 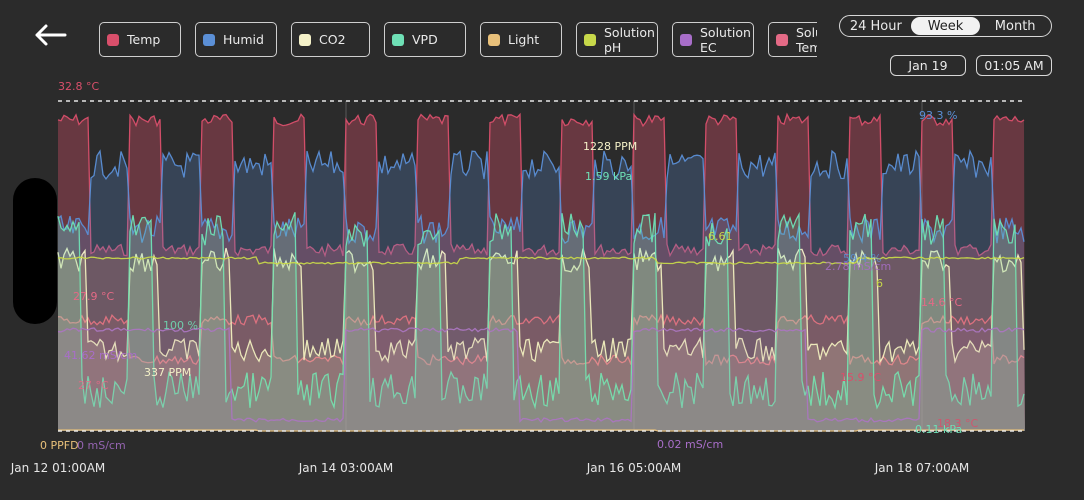 I want to click on legend-item-light: Light, so click(x=521, y=39).